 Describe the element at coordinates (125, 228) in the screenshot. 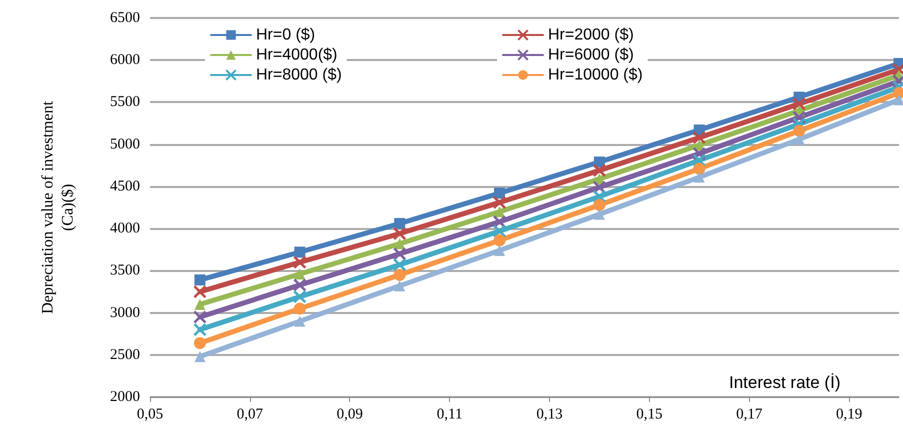

I see `y-tick-label: 4000` at that location.